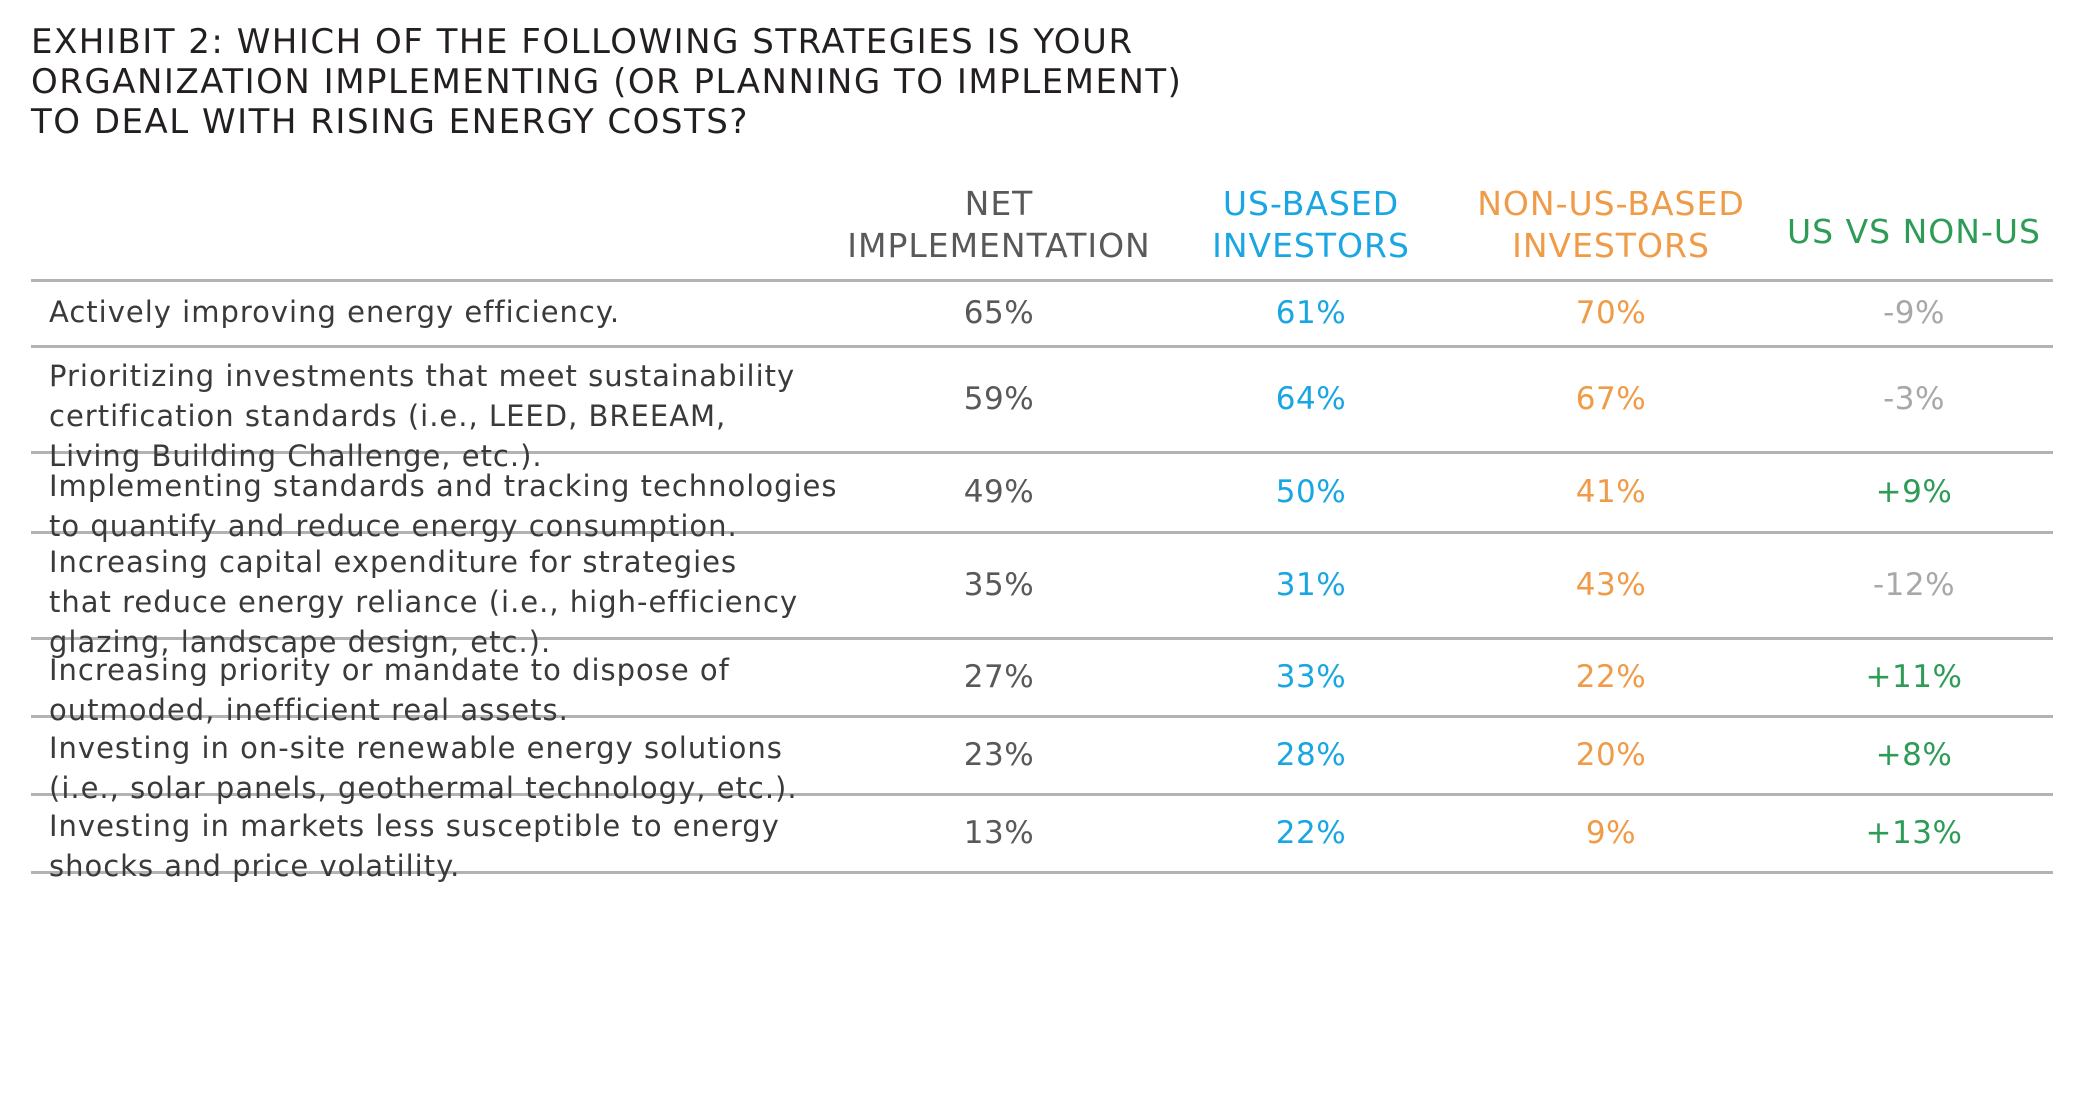 Image resolution: width=2088 pixels, height=1106 pixels. I want to click on cell-us: 64%, so click(1311, 399).